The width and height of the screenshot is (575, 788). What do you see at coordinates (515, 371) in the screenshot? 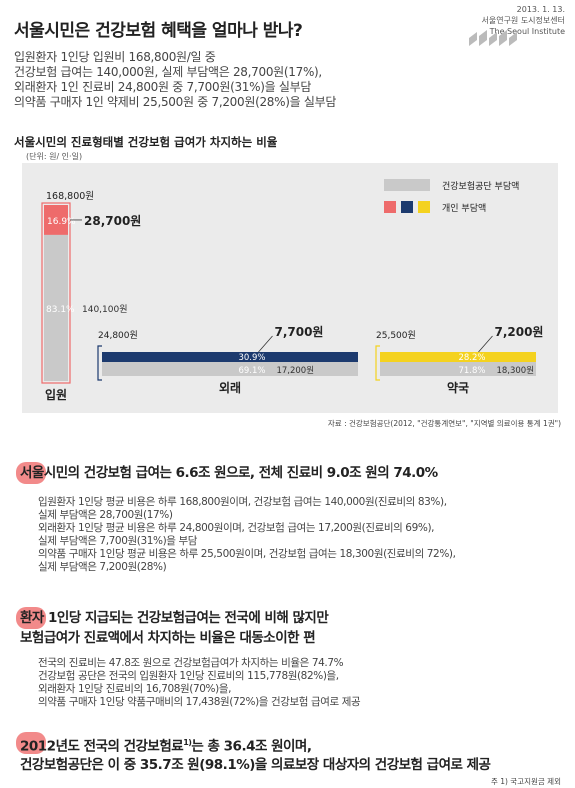
I see `insurance-value-label: 18,300원` at bounding box center [515, 371].